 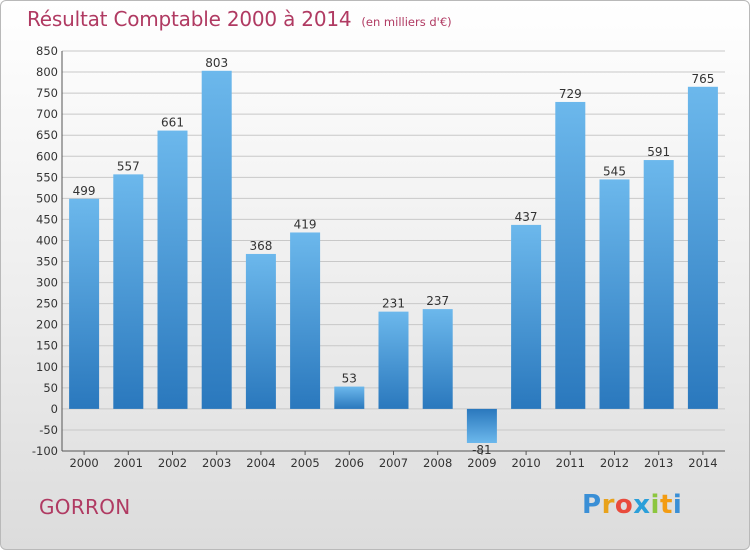 I want to click on x-tick-label: 2002, so click(x=172, y=463).